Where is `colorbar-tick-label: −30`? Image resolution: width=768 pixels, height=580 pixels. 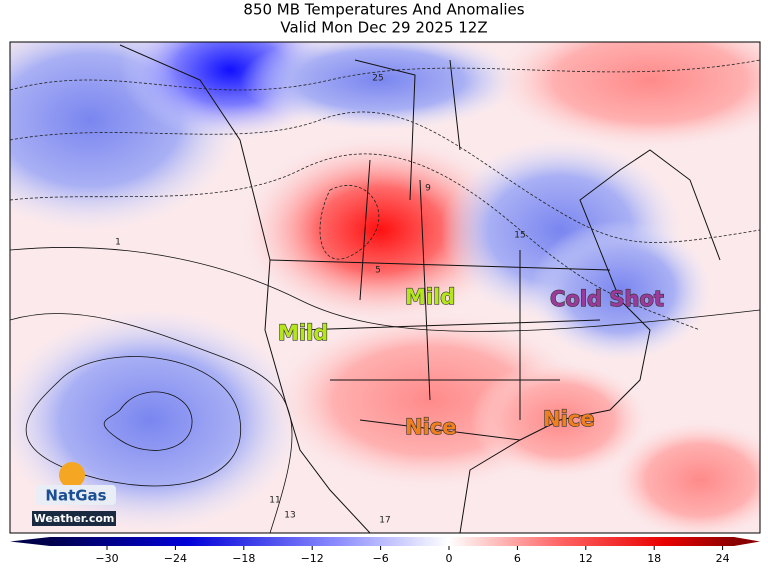
colorbar-tick-label: −30 is located at coordinates (106, 558).